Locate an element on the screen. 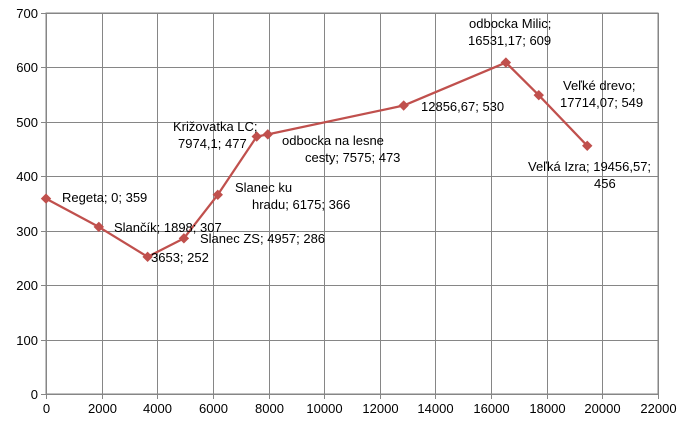 The height and width of the screenshot is (431, 700). x-tick-label: 8000 is located at coordinates (269, 408).